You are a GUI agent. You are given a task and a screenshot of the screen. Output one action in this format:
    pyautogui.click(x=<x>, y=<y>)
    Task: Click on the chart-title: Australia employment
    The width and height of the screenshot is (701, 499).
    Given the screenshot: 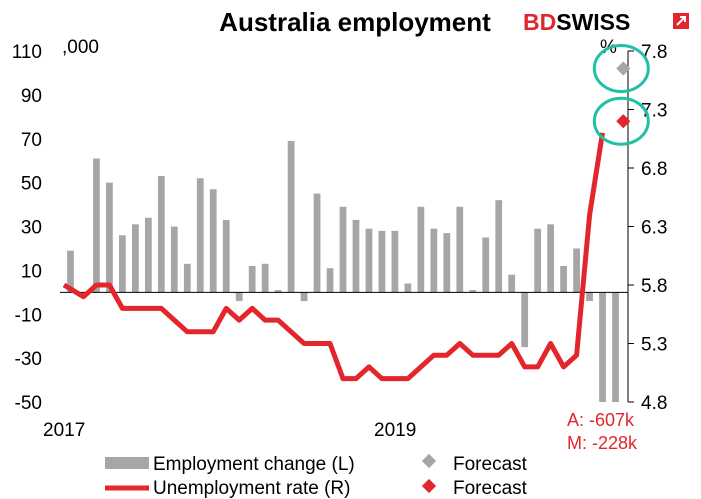 What is the action you would take?
    pyautogui.click(x=355, y=22)
    